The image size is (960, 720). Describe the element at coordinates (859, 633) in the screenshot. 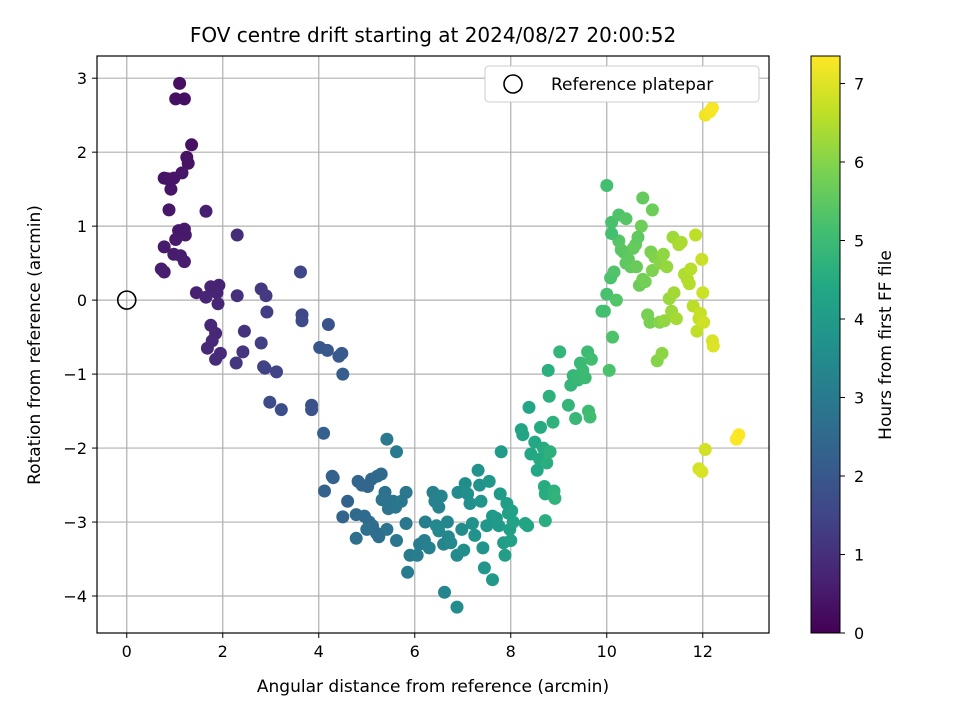

I see `colorbar-tick-label: 0` at that location.